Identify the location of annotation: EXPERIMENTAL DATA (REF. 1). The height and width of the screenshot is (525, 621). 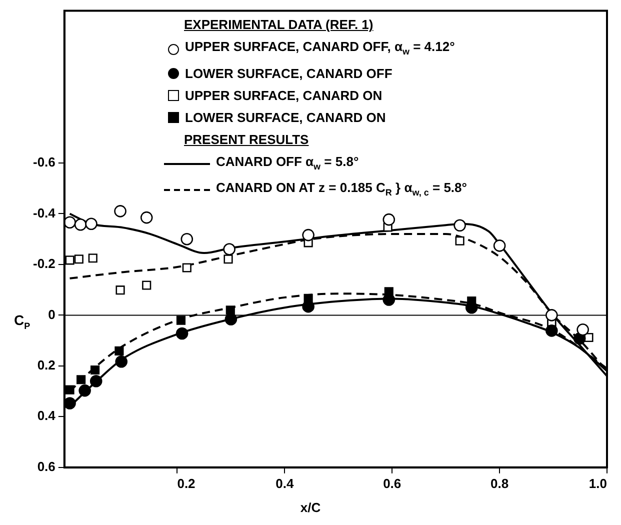
(279, 25).